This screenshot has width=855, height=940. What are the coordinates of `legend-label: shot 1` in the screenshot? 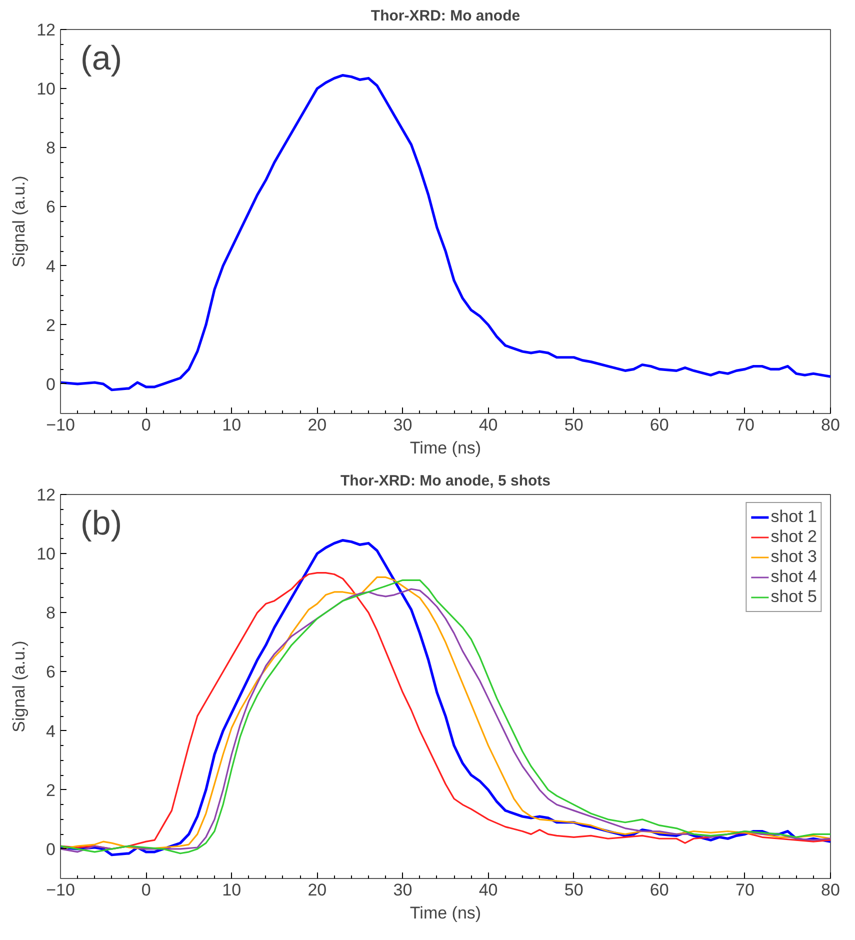 It's located at (793, 517).